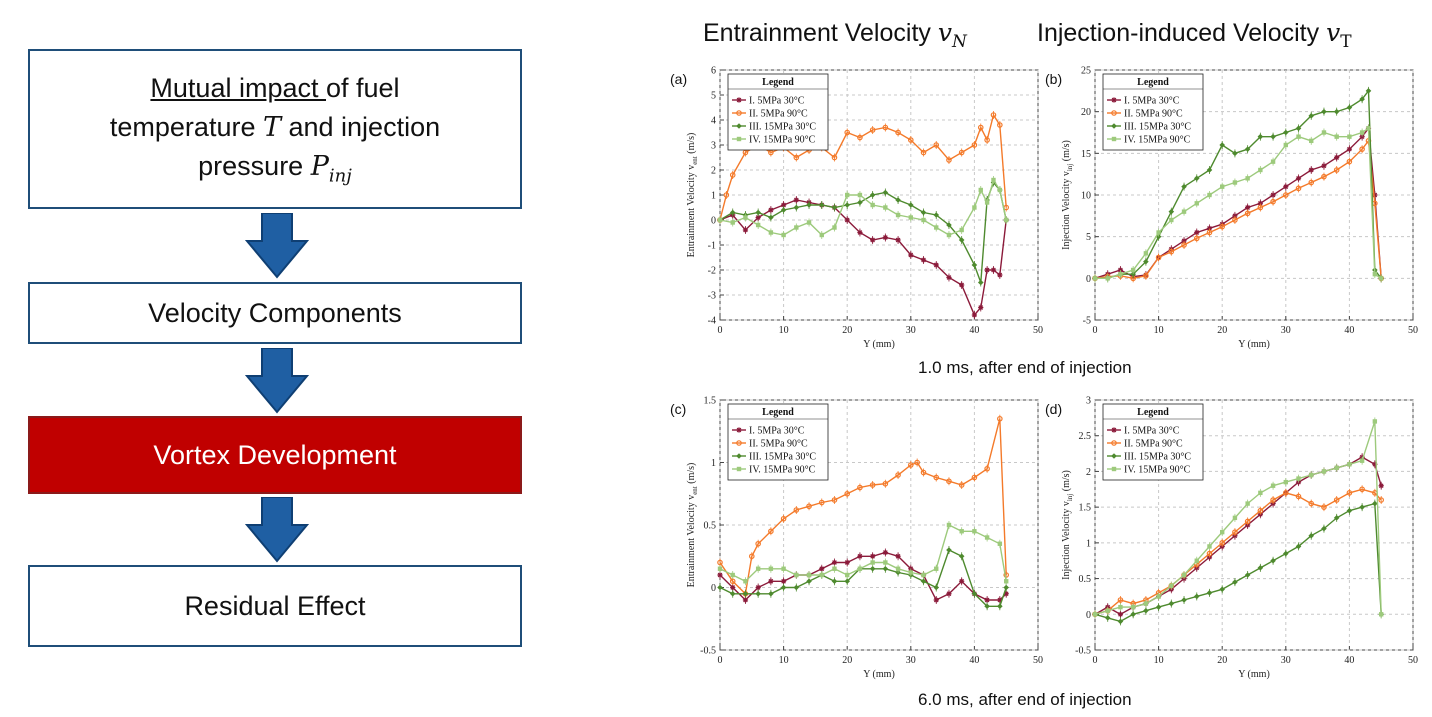 The height and width of the screenshot is (717, 1432). Describe the element at coordinates (363, 87) in the screenshot. I see `mutual-impact-rest: of fuel` at that location.